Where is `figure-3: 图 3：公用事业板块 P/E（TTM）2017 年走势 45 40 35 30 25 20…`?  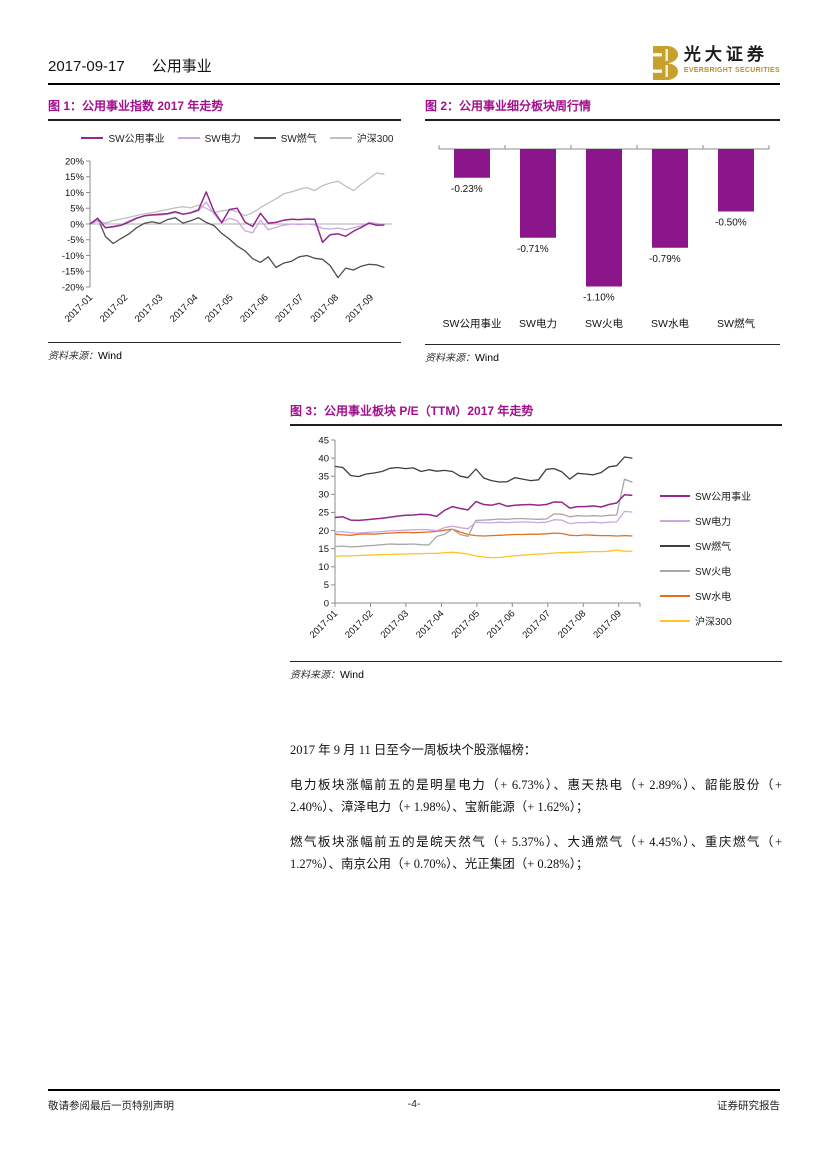 figure-3: 图 3：公用事业板块 P/E（TTM）2017 年走势 45 40 35 30 25 20… is located at coordinates (536, 542).